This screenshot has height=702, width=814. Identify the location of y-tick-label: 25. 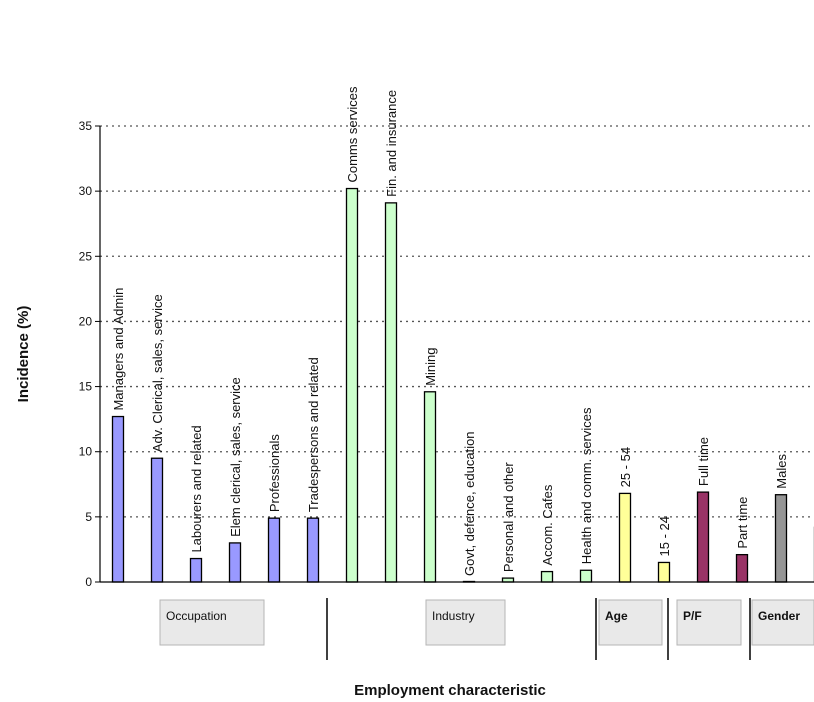
(86, 256).